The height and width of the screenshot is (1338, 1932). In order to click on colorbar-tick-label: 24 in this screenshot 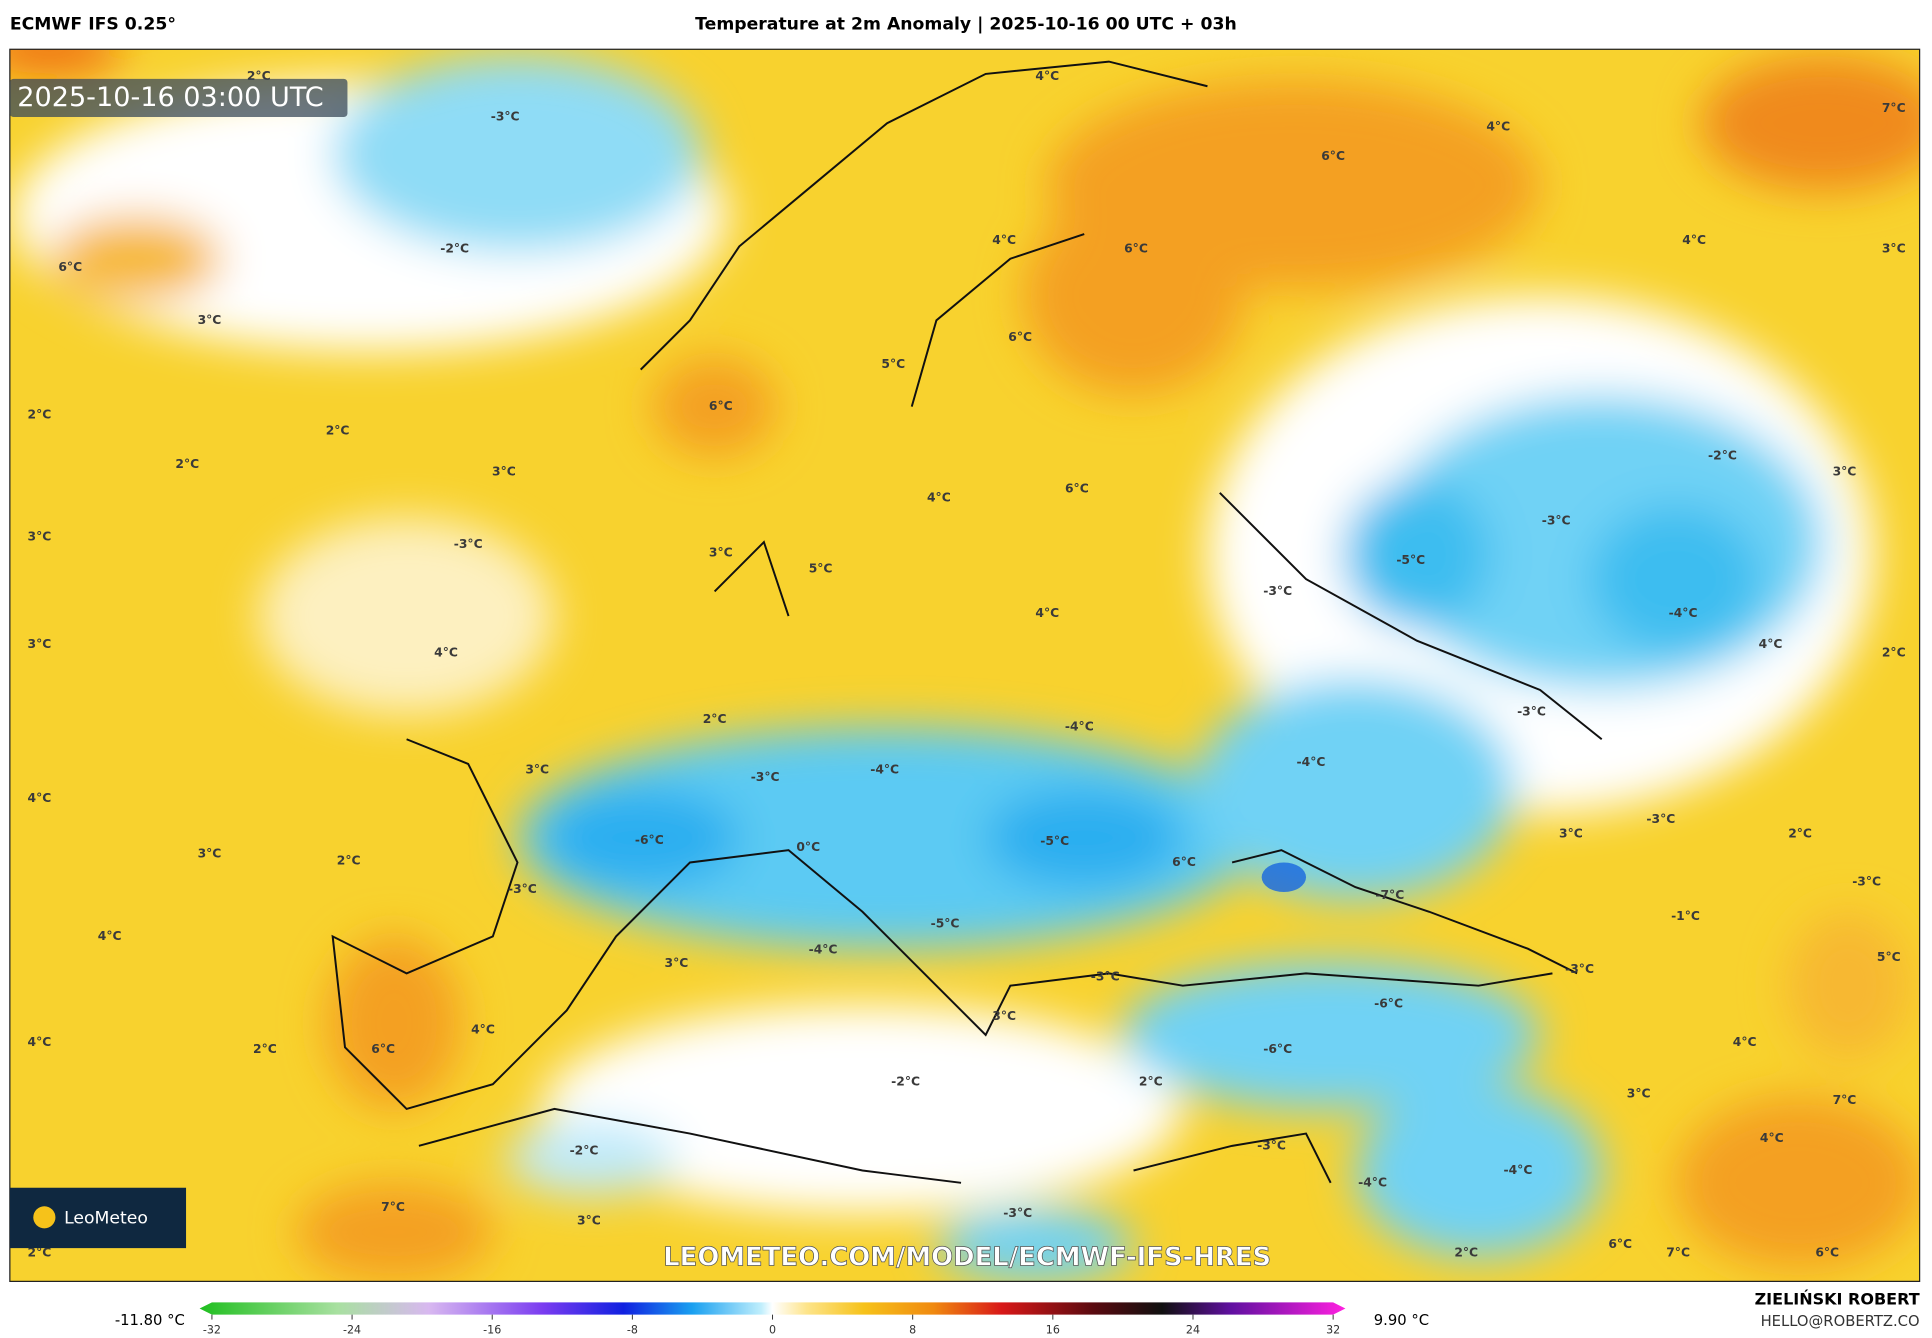, I will do `click(1193, 1330)`.